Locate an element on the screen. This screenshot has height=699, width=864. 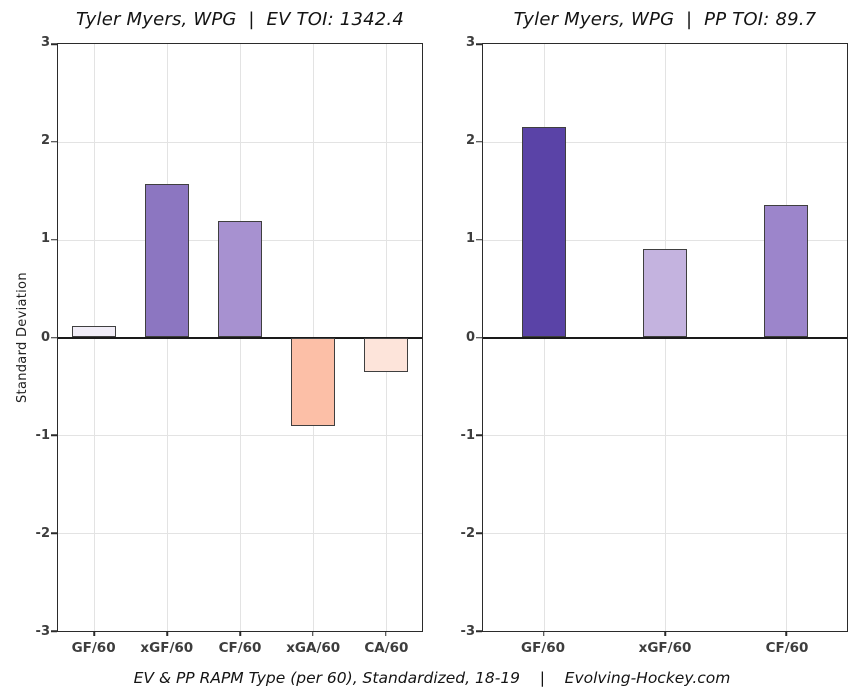
x-axis-labels: GF/60 xGF/60 CF/60 xGA/60 CA/60 is located at coordinates (240, 650).